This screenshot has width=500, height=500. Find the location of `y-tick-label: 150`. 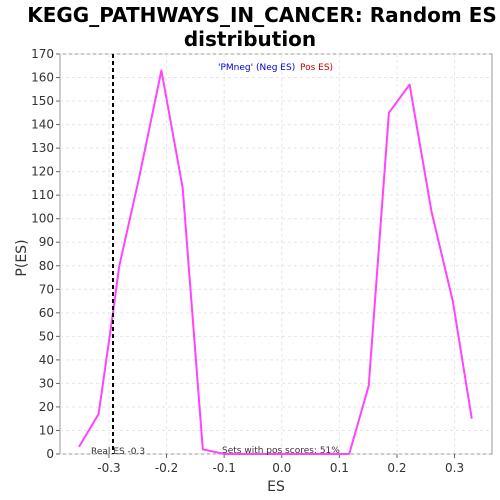

y-tick-label: 150 is located at coordinates (42, 101).